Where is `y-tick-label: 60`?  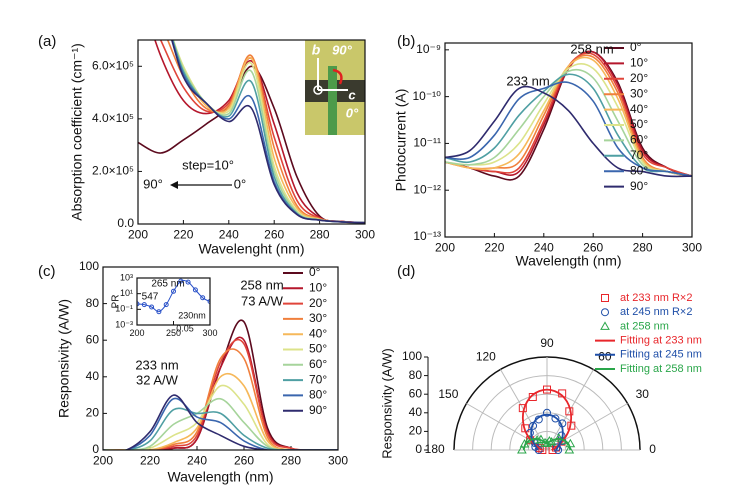
y-tick-label: 60 is located at coordinates (93, 339).